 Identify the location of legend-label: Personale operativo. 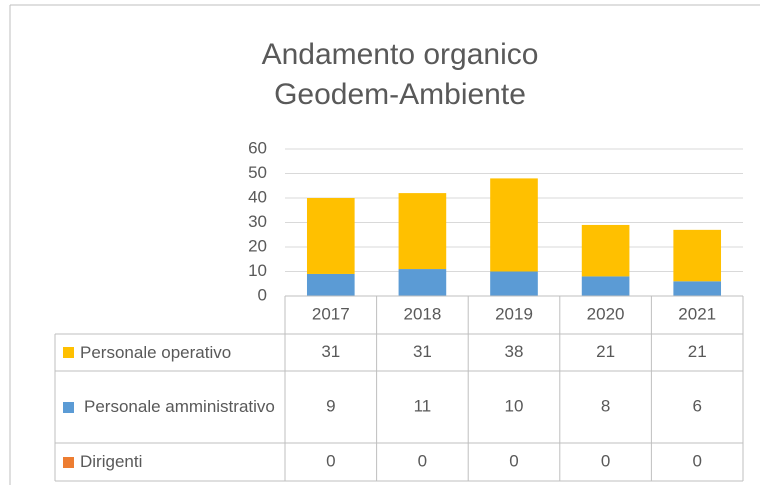
(156, 352).